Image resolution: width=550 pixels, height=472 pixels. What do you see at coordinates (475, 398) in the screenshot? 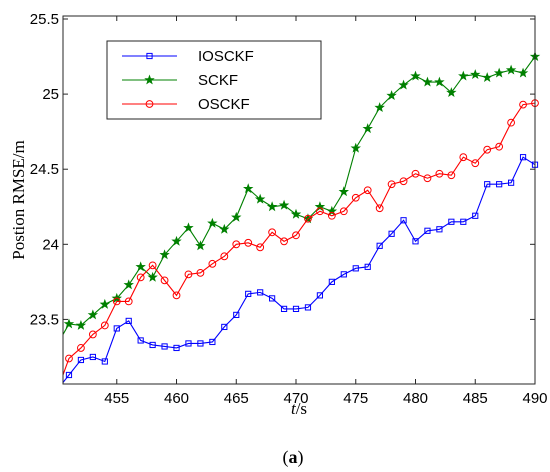
I see `x-tick-label: 485` at bounding box center [475, 398].